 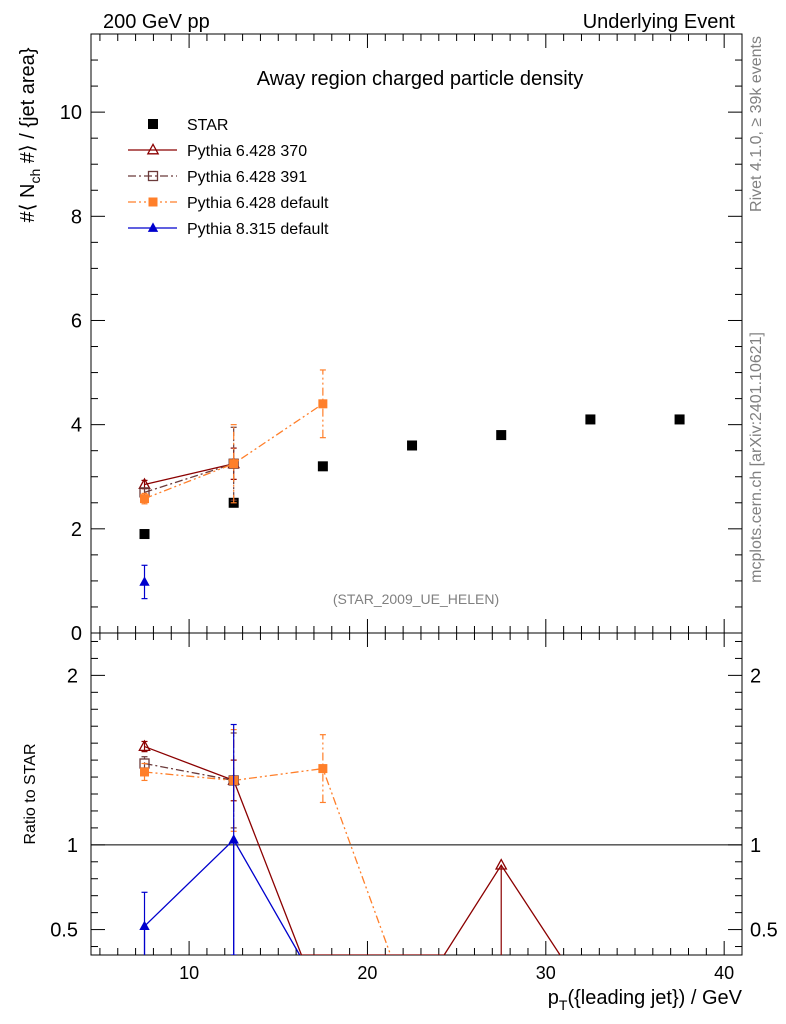 I want to click on data-point-pythia-8-315-default, so click(x=144, y=581).